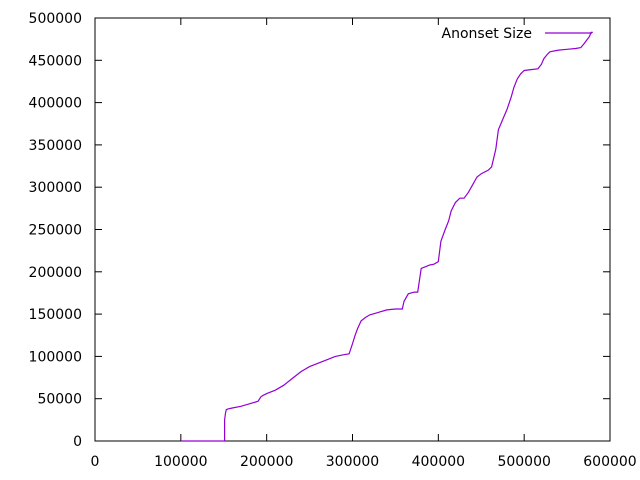 The height and width of the screenshot is (480, 640). What do you see at coordinates (55, 231) in the screenshot?
I see `y-tick-label: 250000` at bounding box center [55, 231].